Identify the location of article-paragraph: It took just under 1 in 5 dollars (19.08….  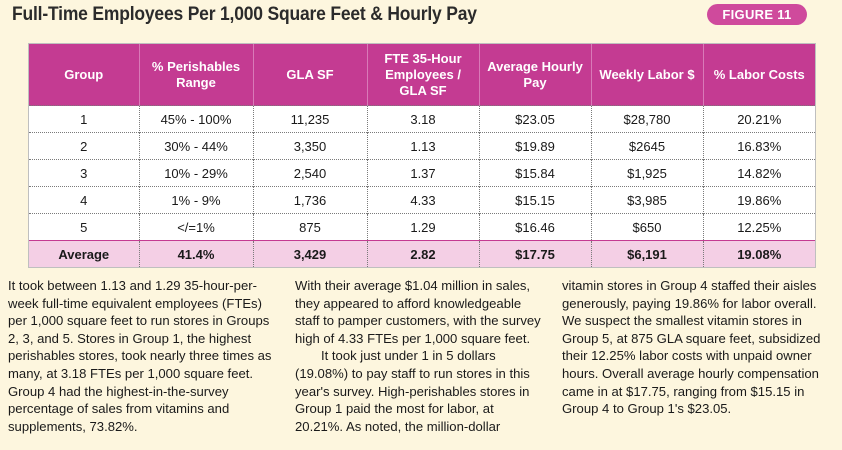
(412, 391).